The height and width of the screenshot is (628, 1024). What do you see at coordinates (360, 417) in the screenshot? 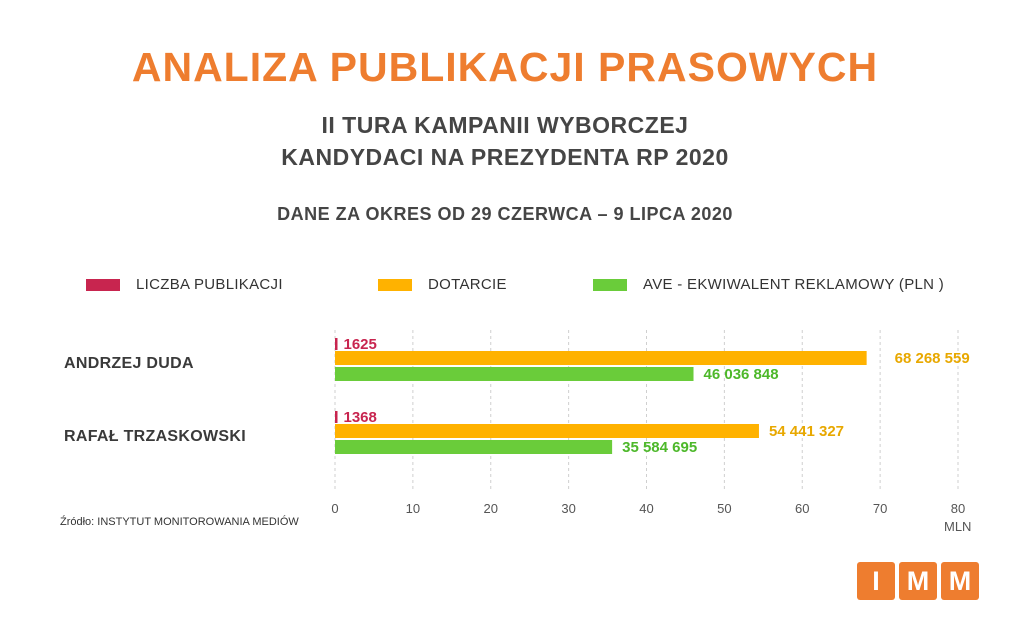
I see `data-label-publications-1: 1368` at bounding box center [360, 417].